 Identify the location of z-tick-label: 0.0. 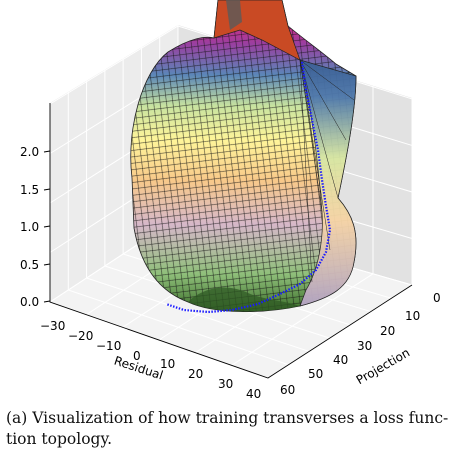
(29, 302).